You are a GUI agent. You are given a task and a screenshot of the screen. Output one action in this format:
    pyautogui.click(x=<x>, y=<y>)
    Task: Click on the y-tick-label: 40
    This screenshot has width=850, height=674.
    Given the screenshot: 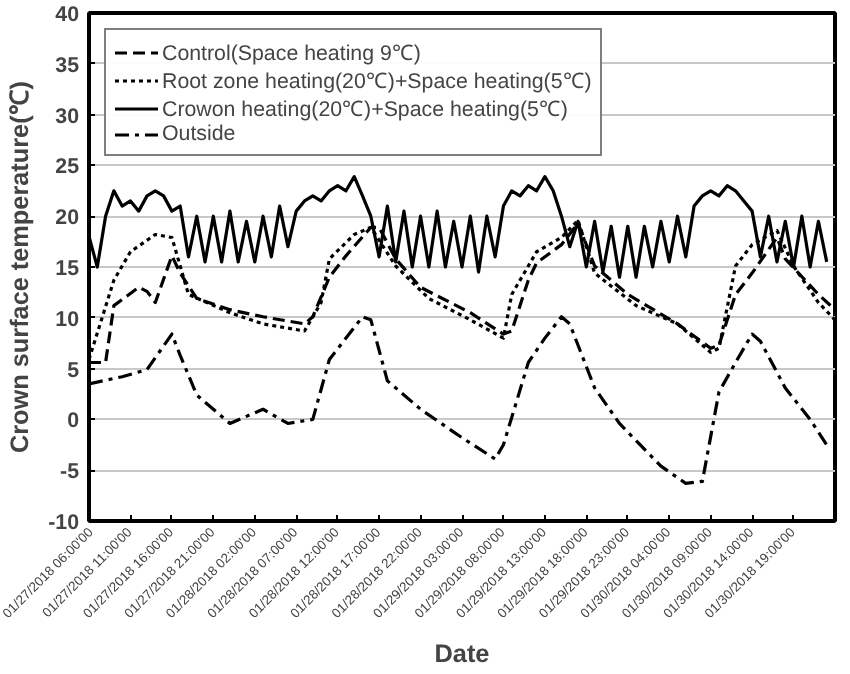 What is the action you would take?
    pyautogui.click(x=67, y=15)
    